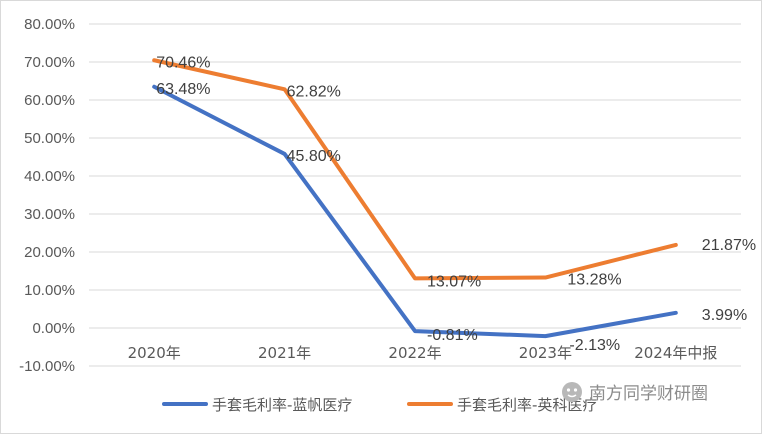  What do you see at coordinates (183, 89) in the screenshot?
I see `data-label: 63.48%` at bounding box center [183, 89].